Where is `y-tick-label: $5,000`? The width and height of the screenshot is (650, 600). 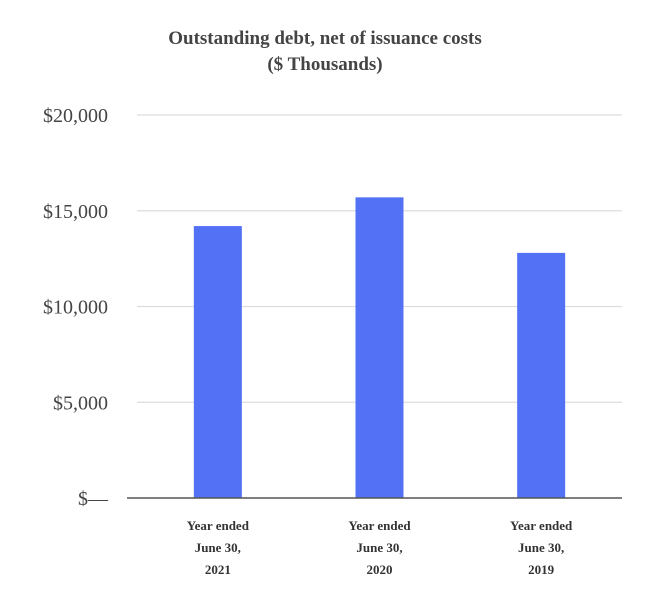 y-tick-label: $5,000 is located at coordinates (80, 403).